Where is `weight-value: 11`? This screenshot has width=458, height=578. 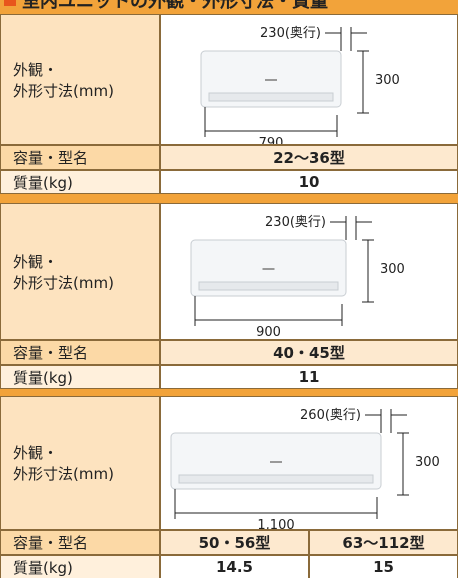 weight-value: 11 is located at coordinates (309, 377).